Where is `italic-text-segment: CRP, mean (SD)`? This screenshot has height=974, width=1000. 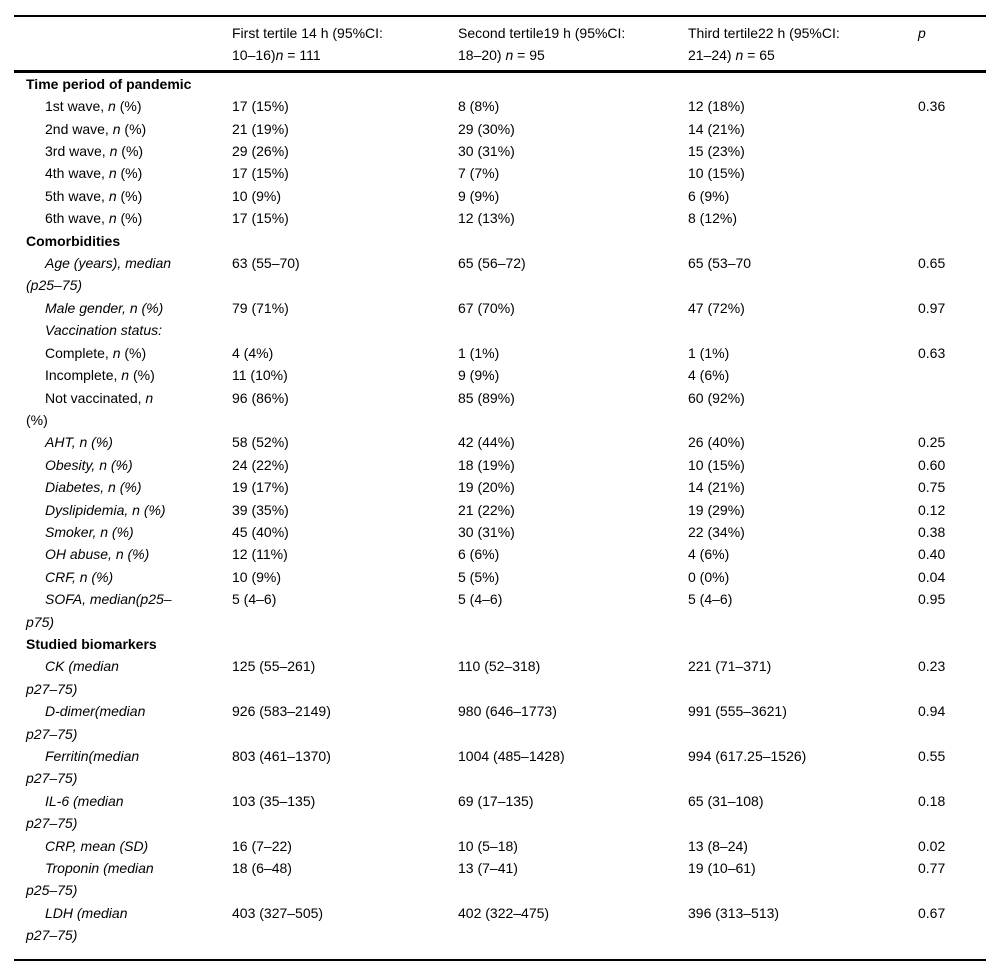 italic-text-segment: CRP, mean (SD) is located at coordinates (97, 845).